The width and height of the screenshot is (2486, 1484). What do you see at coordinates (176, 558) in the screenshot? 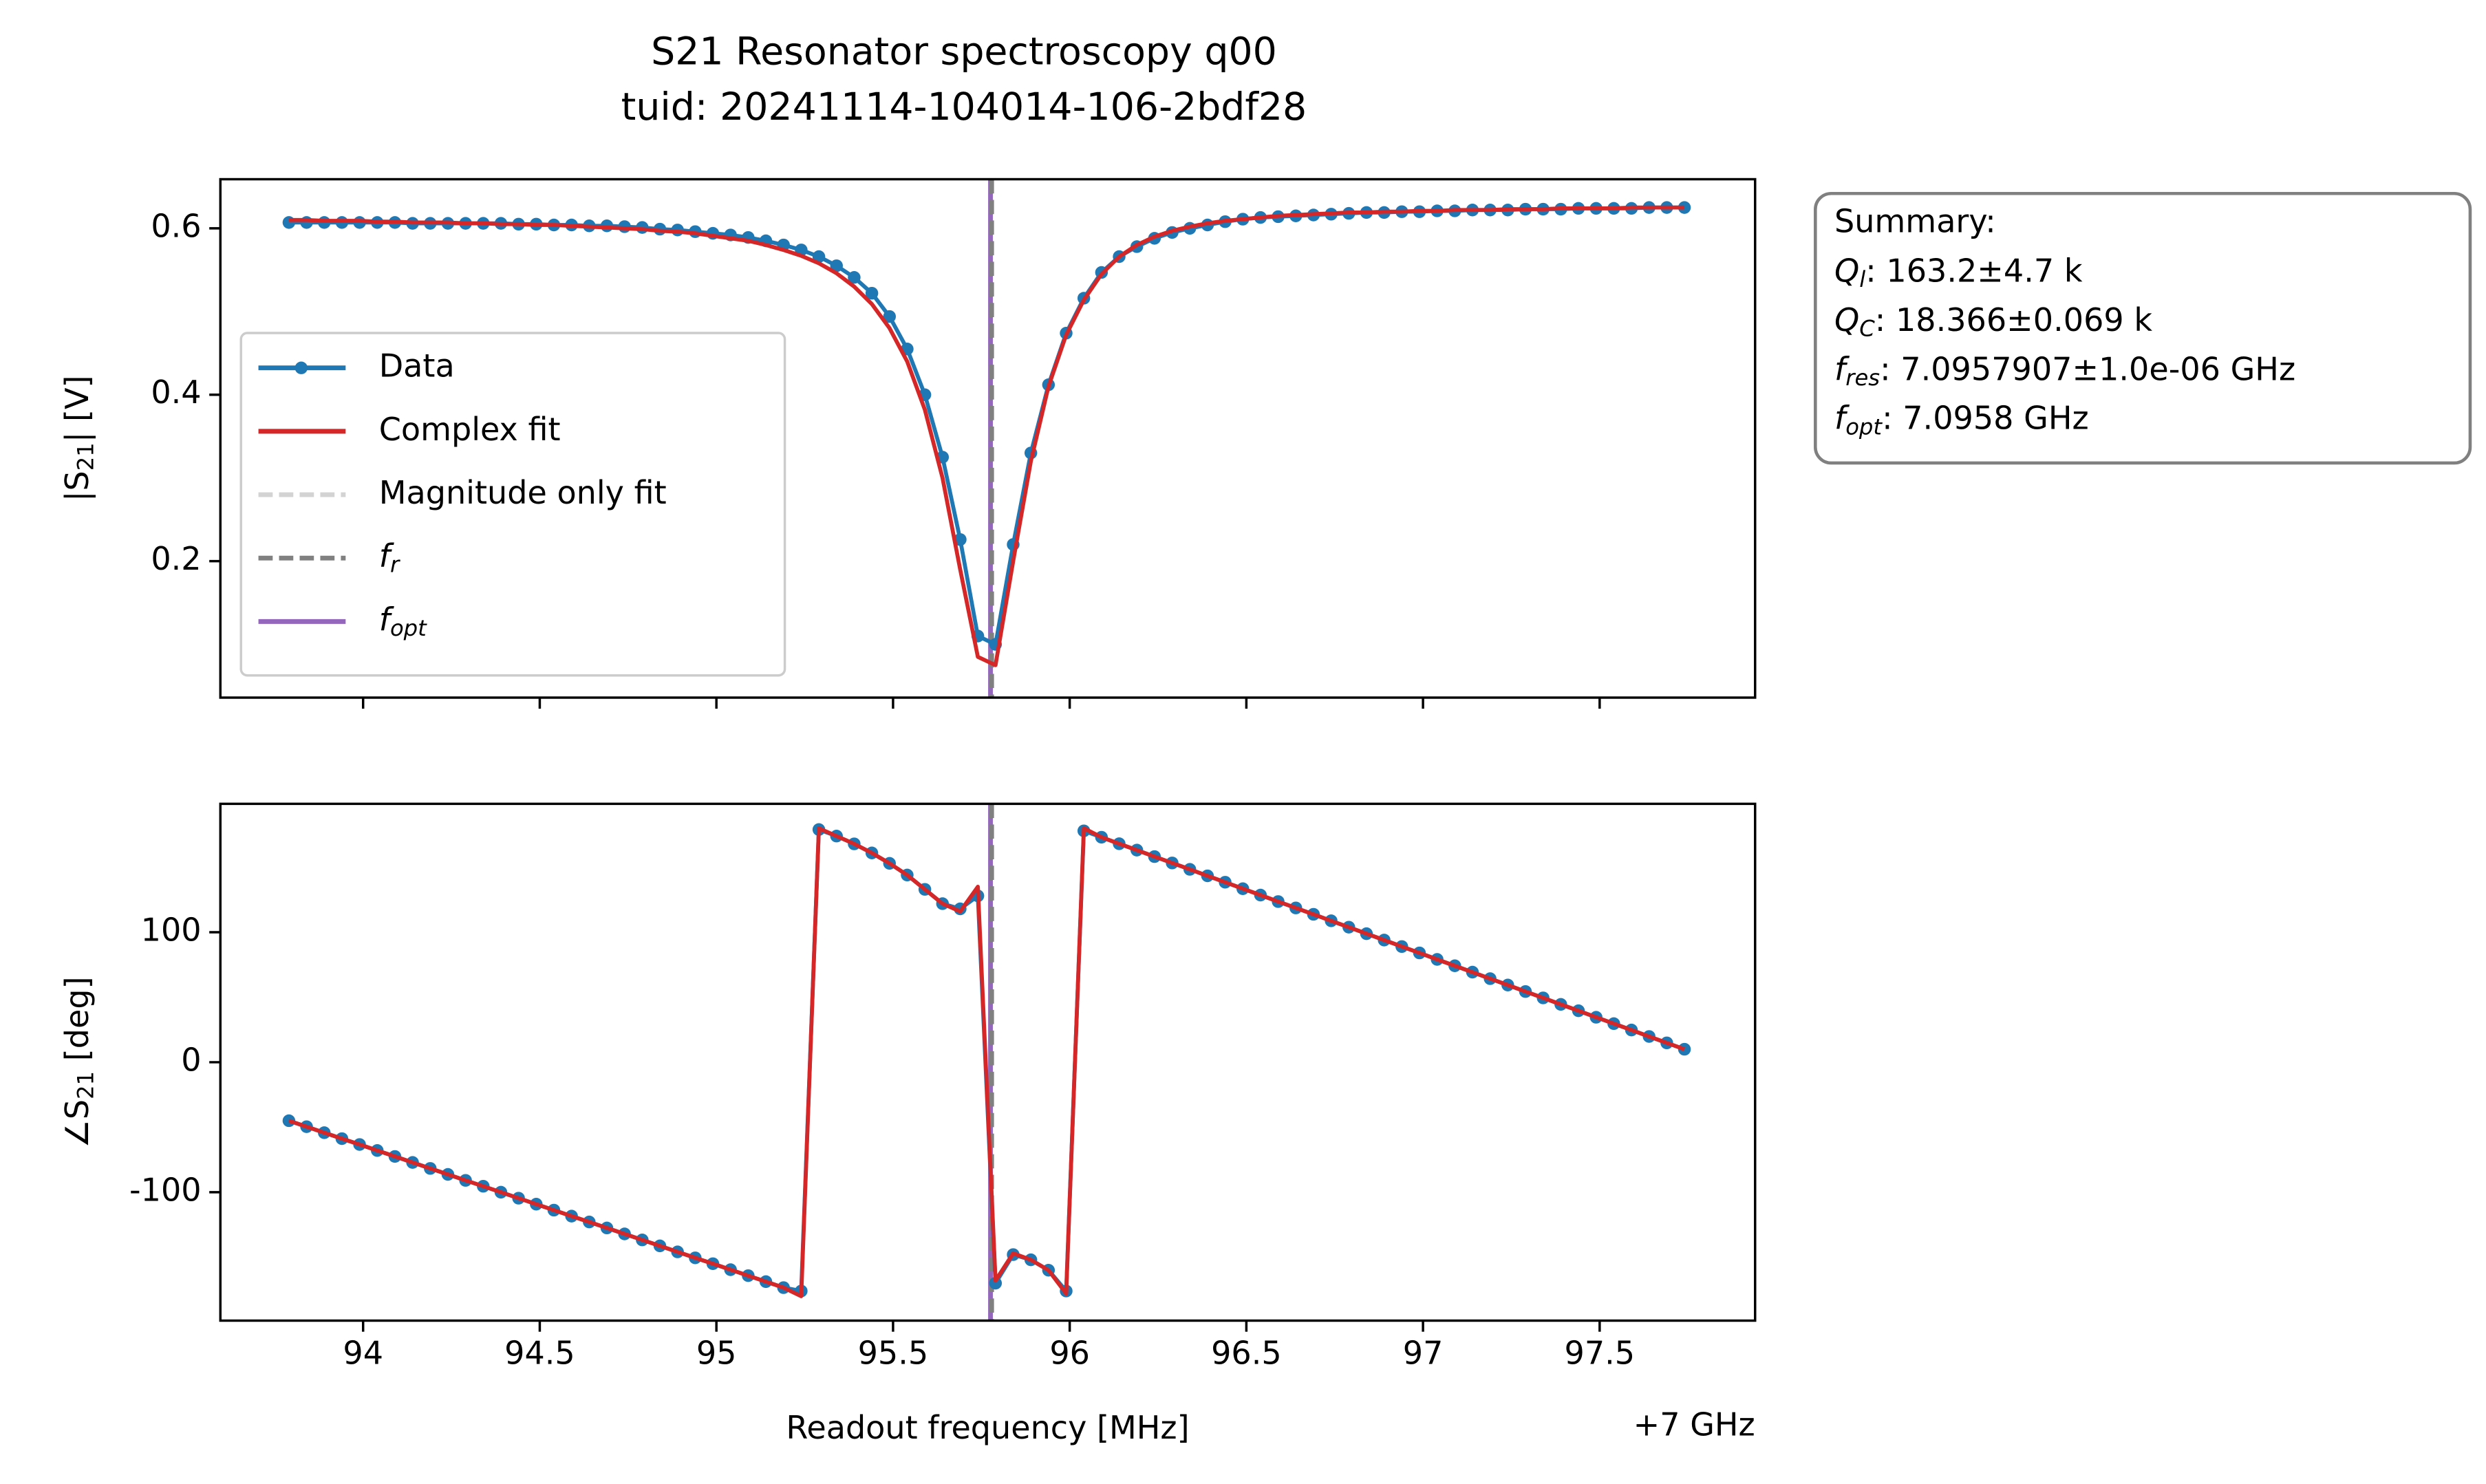
I see `y-tick-label: 0.2` at bounding box center [176, 558].